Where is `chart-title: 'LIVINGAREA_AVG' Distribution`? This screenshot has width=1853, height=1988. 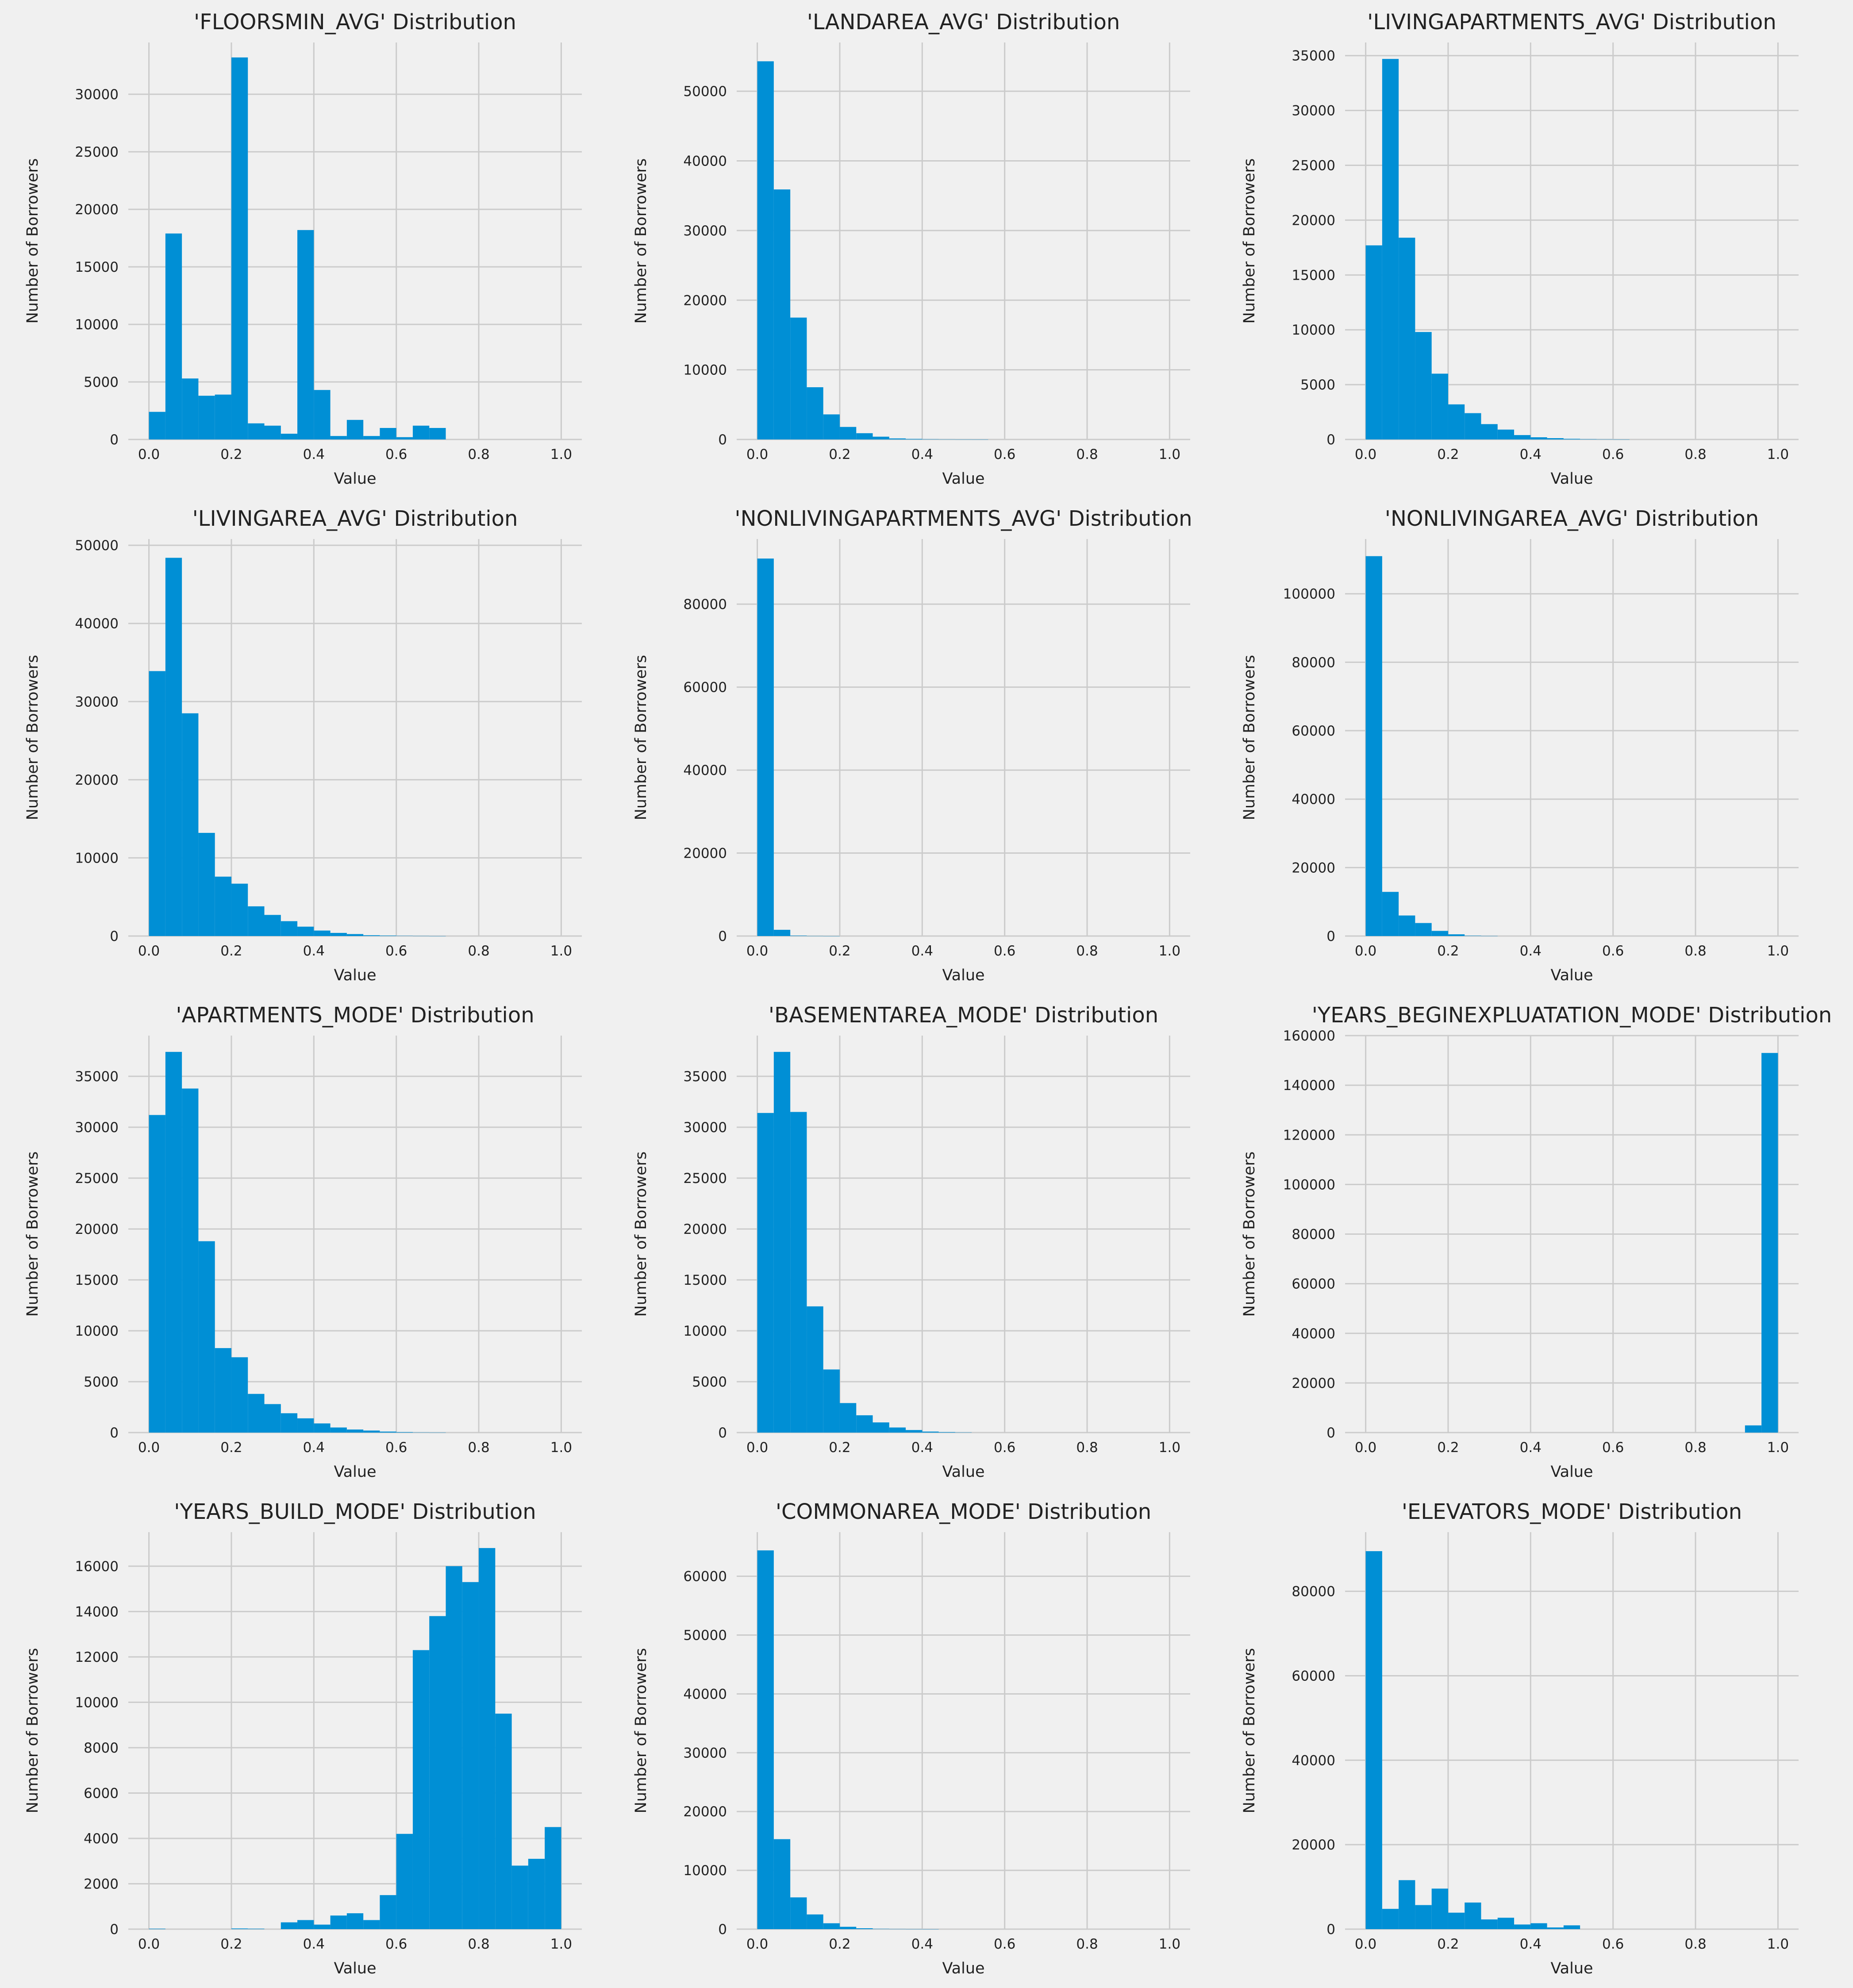
chart-title: 'LIVINGAREA_AVG' Distribution is located at coordinates (355, 518).